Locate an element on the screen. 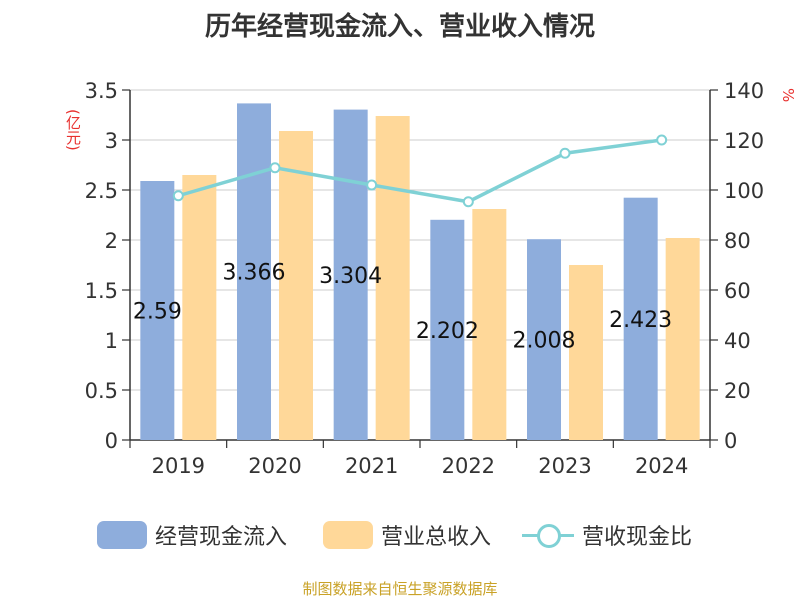  right-y-tick-label: 40 is located at coordinates (737, 341).